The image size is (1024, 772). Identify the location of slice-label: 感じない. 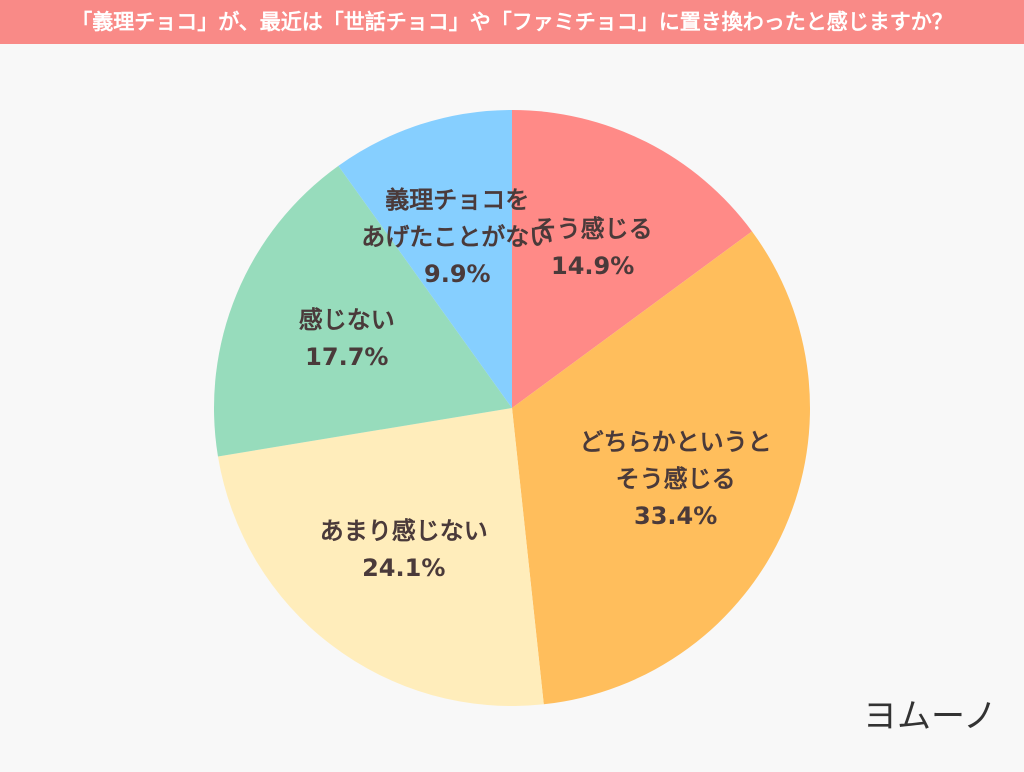
(347, 320).